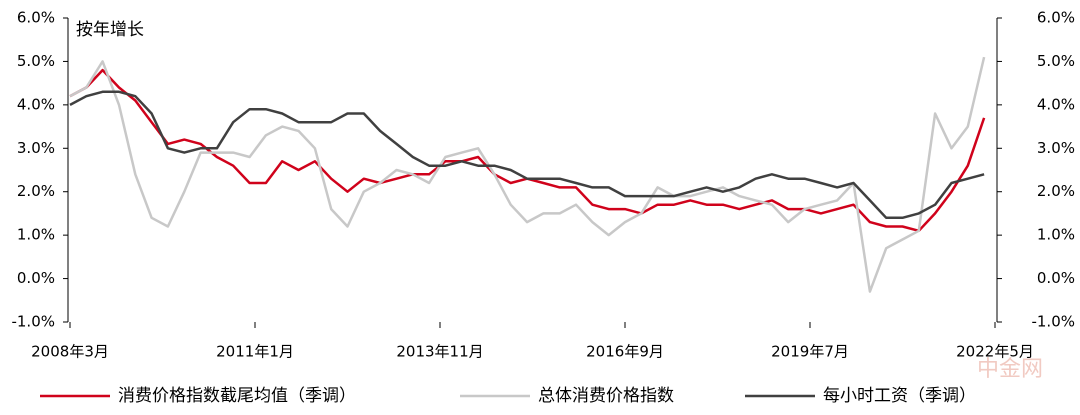 This screenshot has height=415, width=1080. What do you see at coordinates (1056, 235) in the screenshot?
I see `y2-tick-label: 1.0%` at bounding box center [1056, 235].